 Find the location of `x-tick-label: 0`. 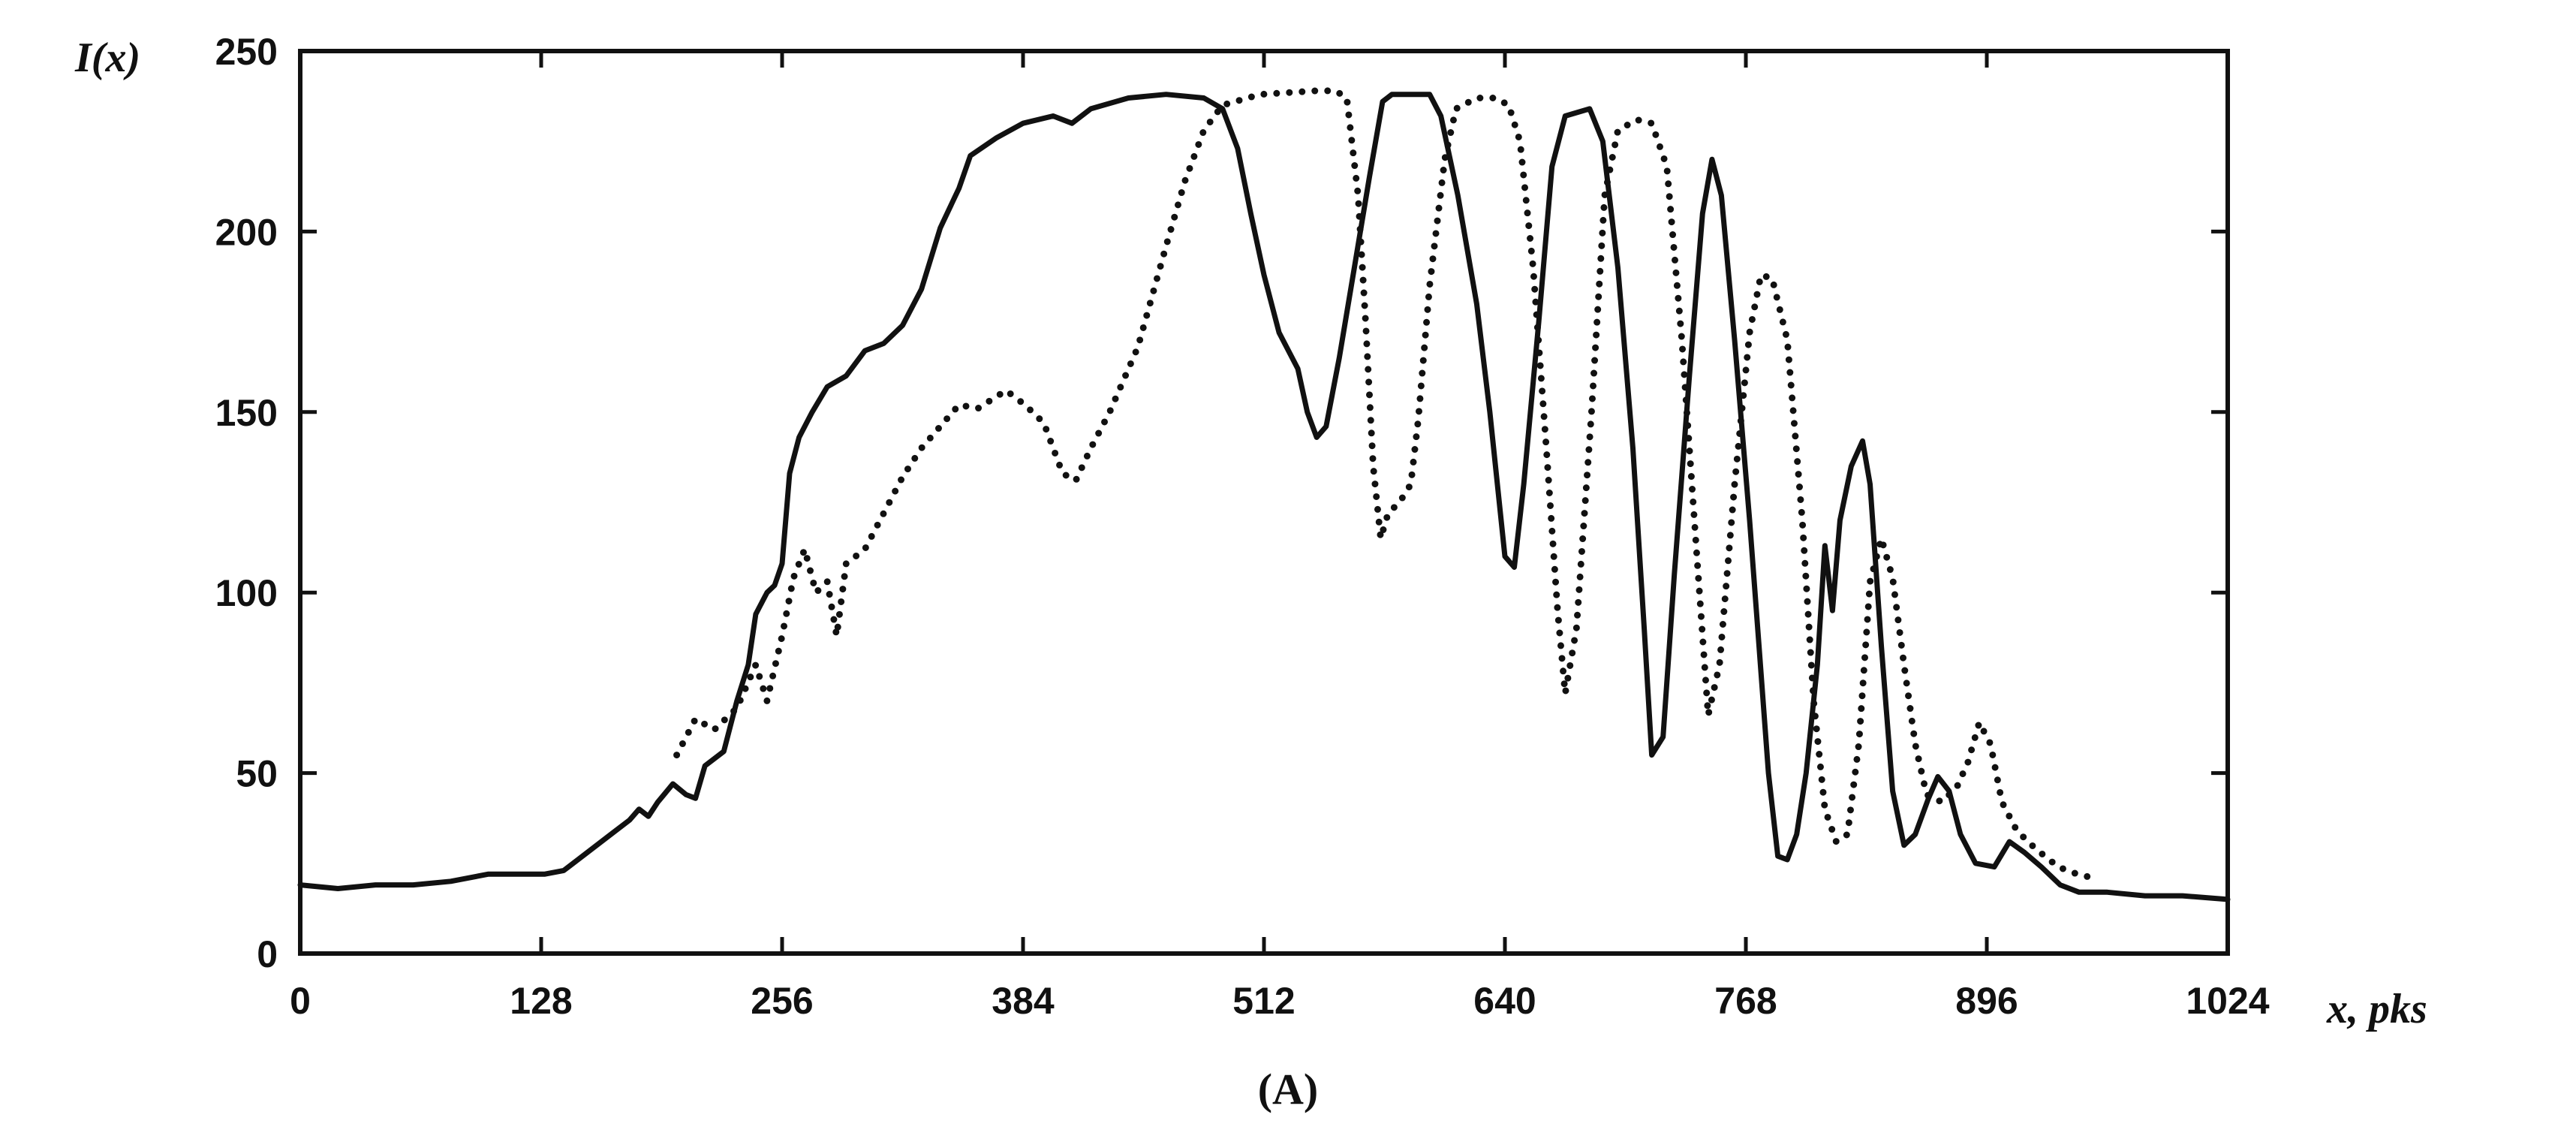

x-tick-label: 0 is located at coordinates (300, 1001).